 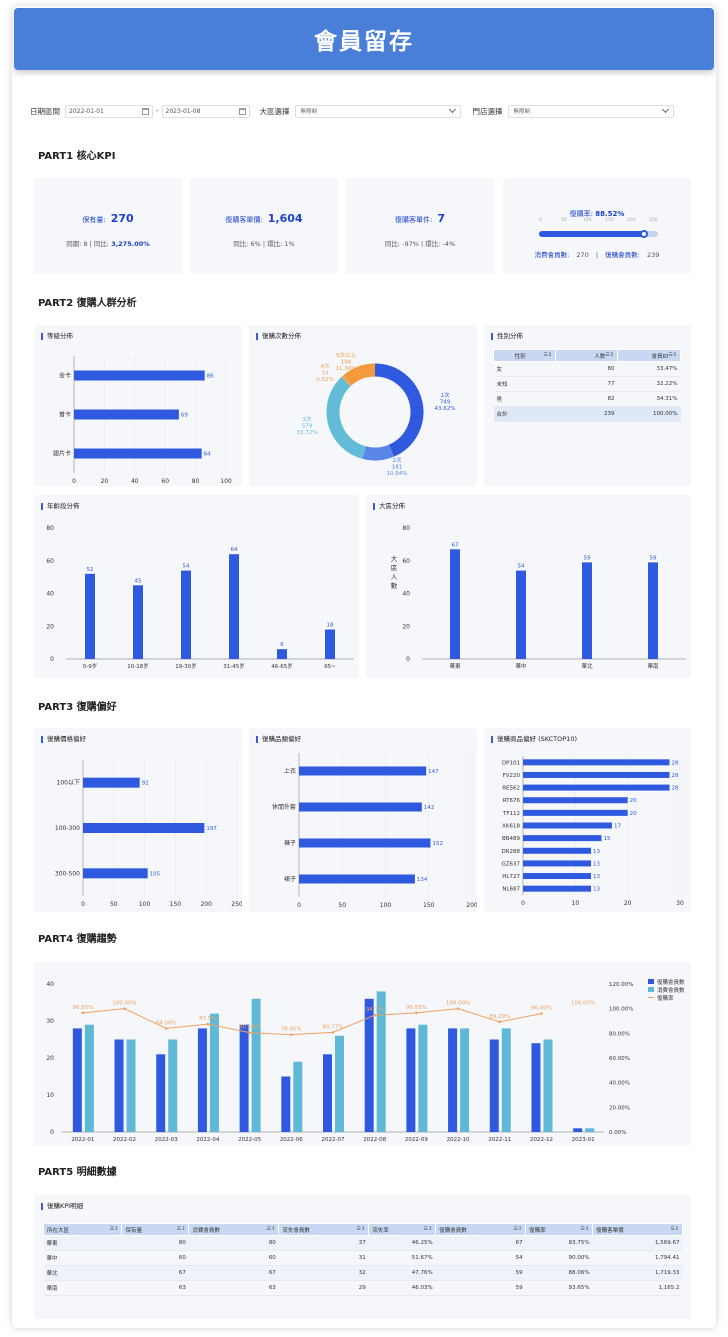 I want to click on column-header: 人數 ☰↕, so click(x=586, y=355).